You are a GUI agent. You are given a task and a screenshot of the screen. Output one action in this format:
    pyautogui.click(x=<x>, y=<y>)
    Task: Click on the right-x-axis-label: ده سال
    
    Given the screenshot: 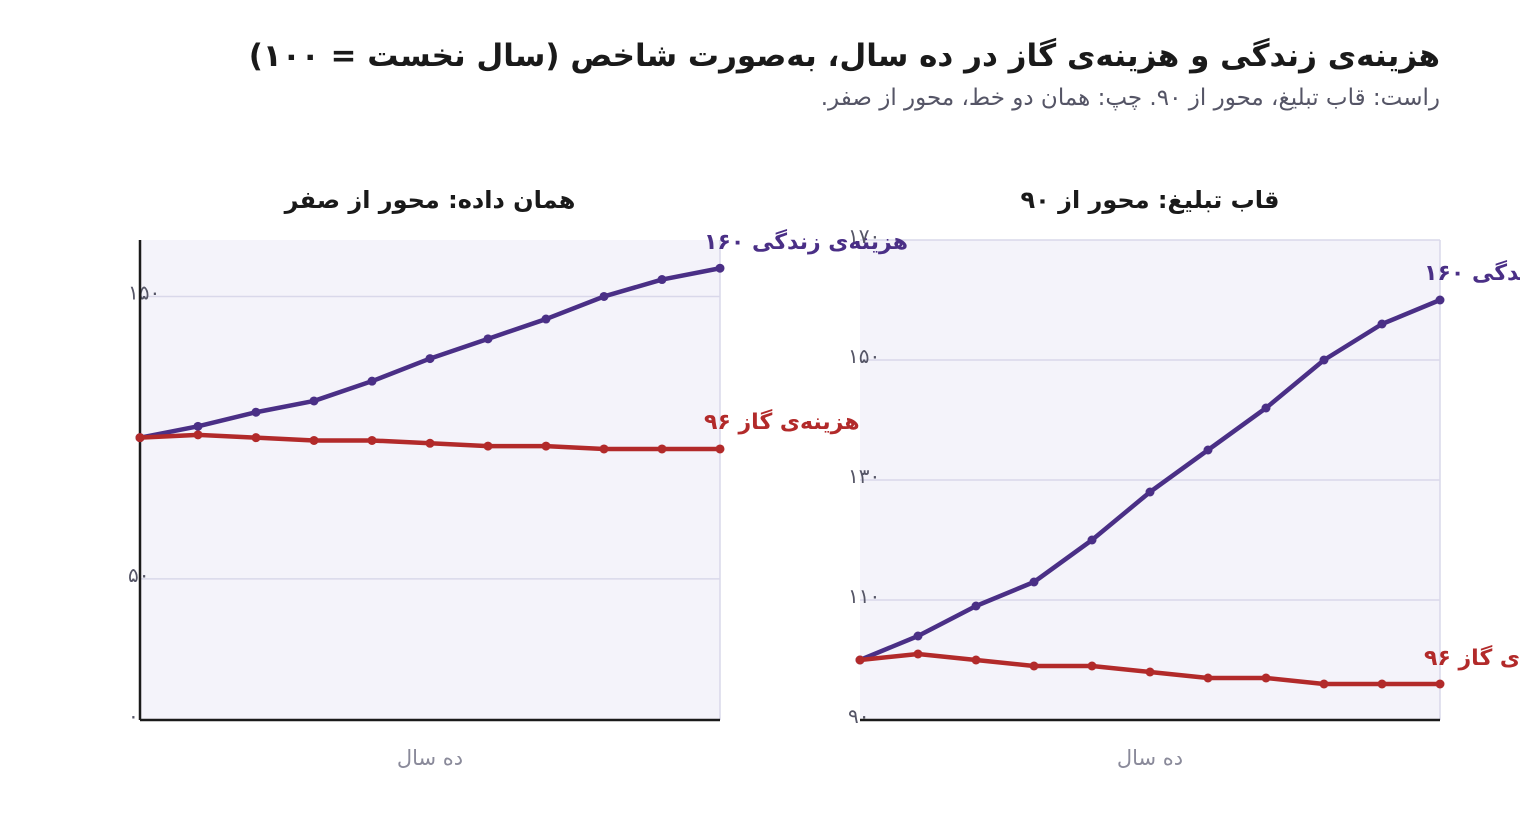 What is the action you would take?
    pyautogui.click(x=1150, y=758)
    